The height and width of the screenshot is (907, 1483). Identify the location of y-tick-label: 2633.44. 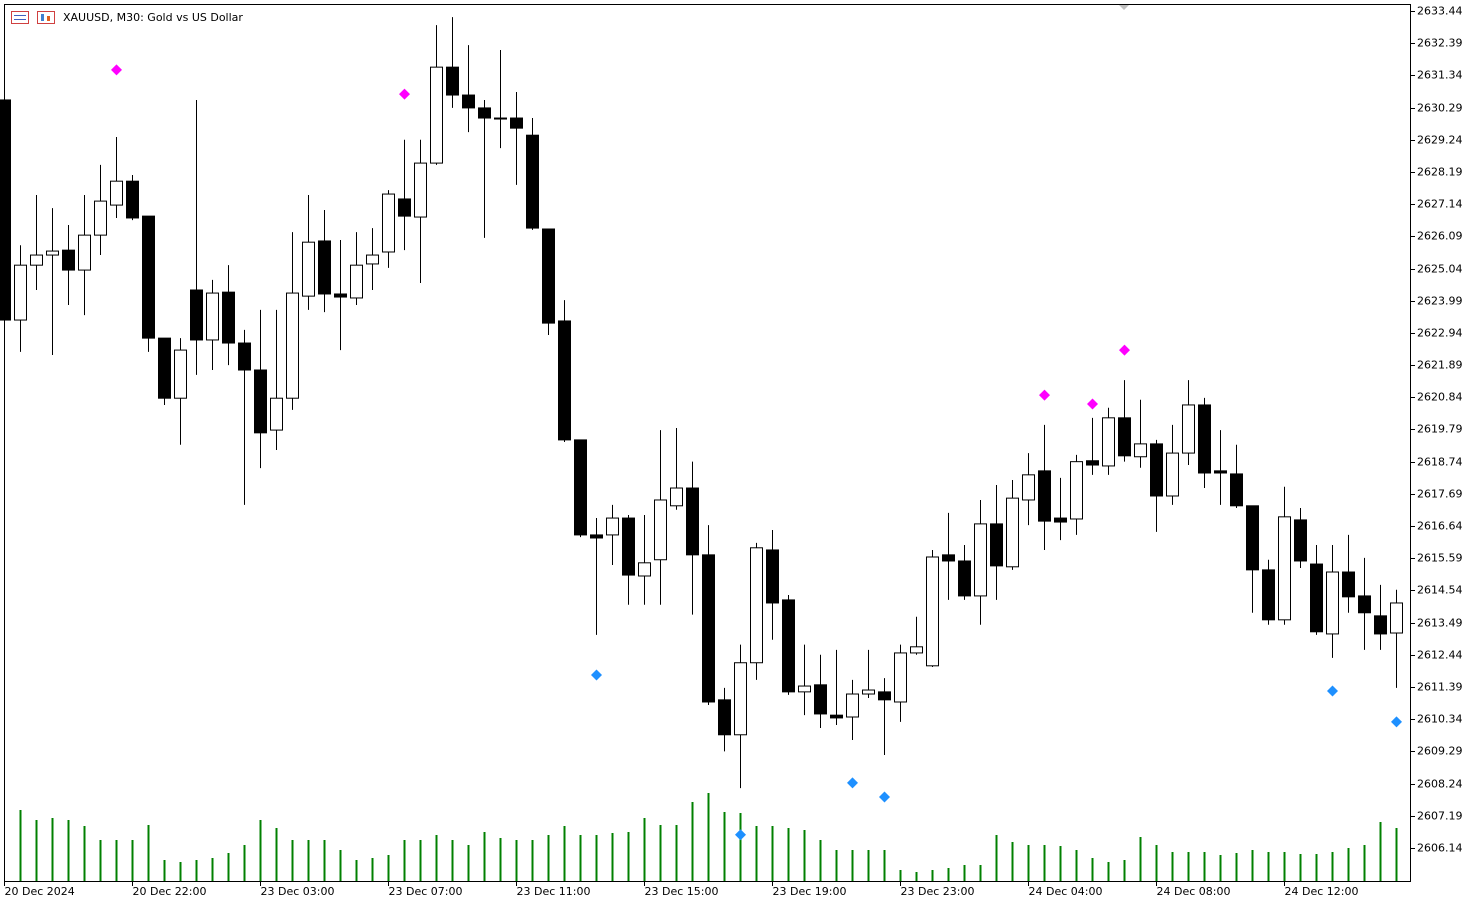
(1440, 11).